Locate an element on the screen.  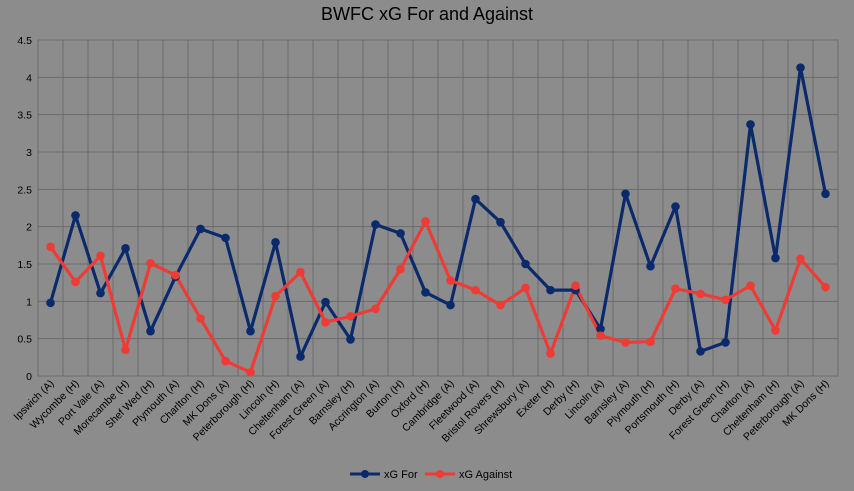
legend: xG For xG Against is located at coordinates (431, 475).